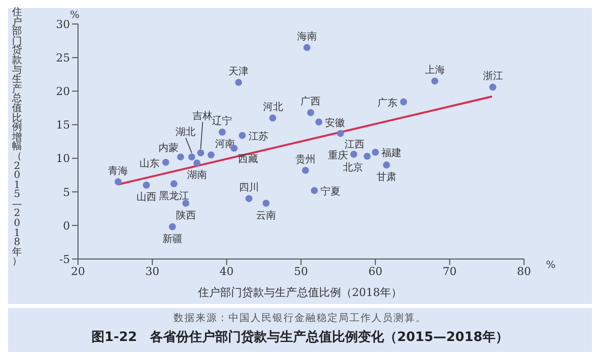 Image resolution: width=600 pixels, height=360 pixels. Describe the element at coordinates (375, 271) in the screenshot. I see `x-tick-label: 60` at that location.